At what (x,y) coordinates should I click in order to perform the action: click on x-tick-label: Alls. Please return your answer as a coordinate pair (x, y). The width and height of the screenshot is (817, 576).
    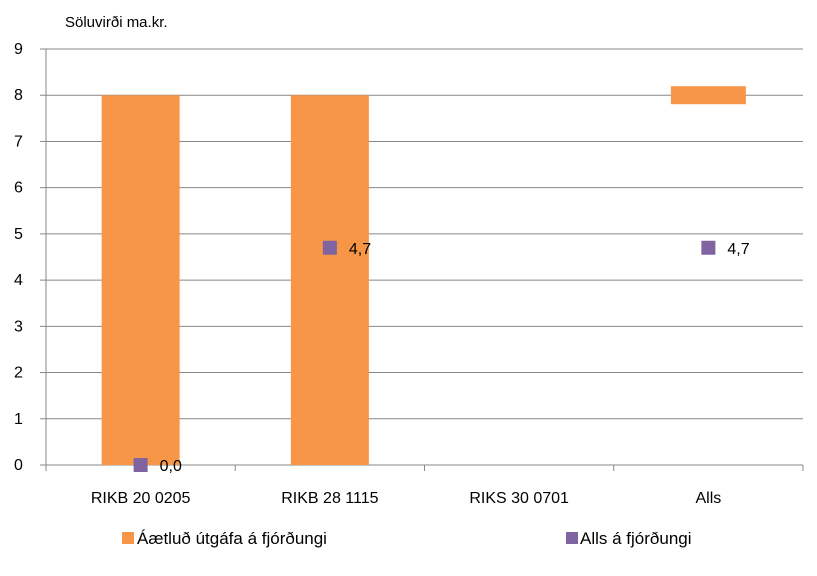
    Looking at the image, I should click on (708, 498).